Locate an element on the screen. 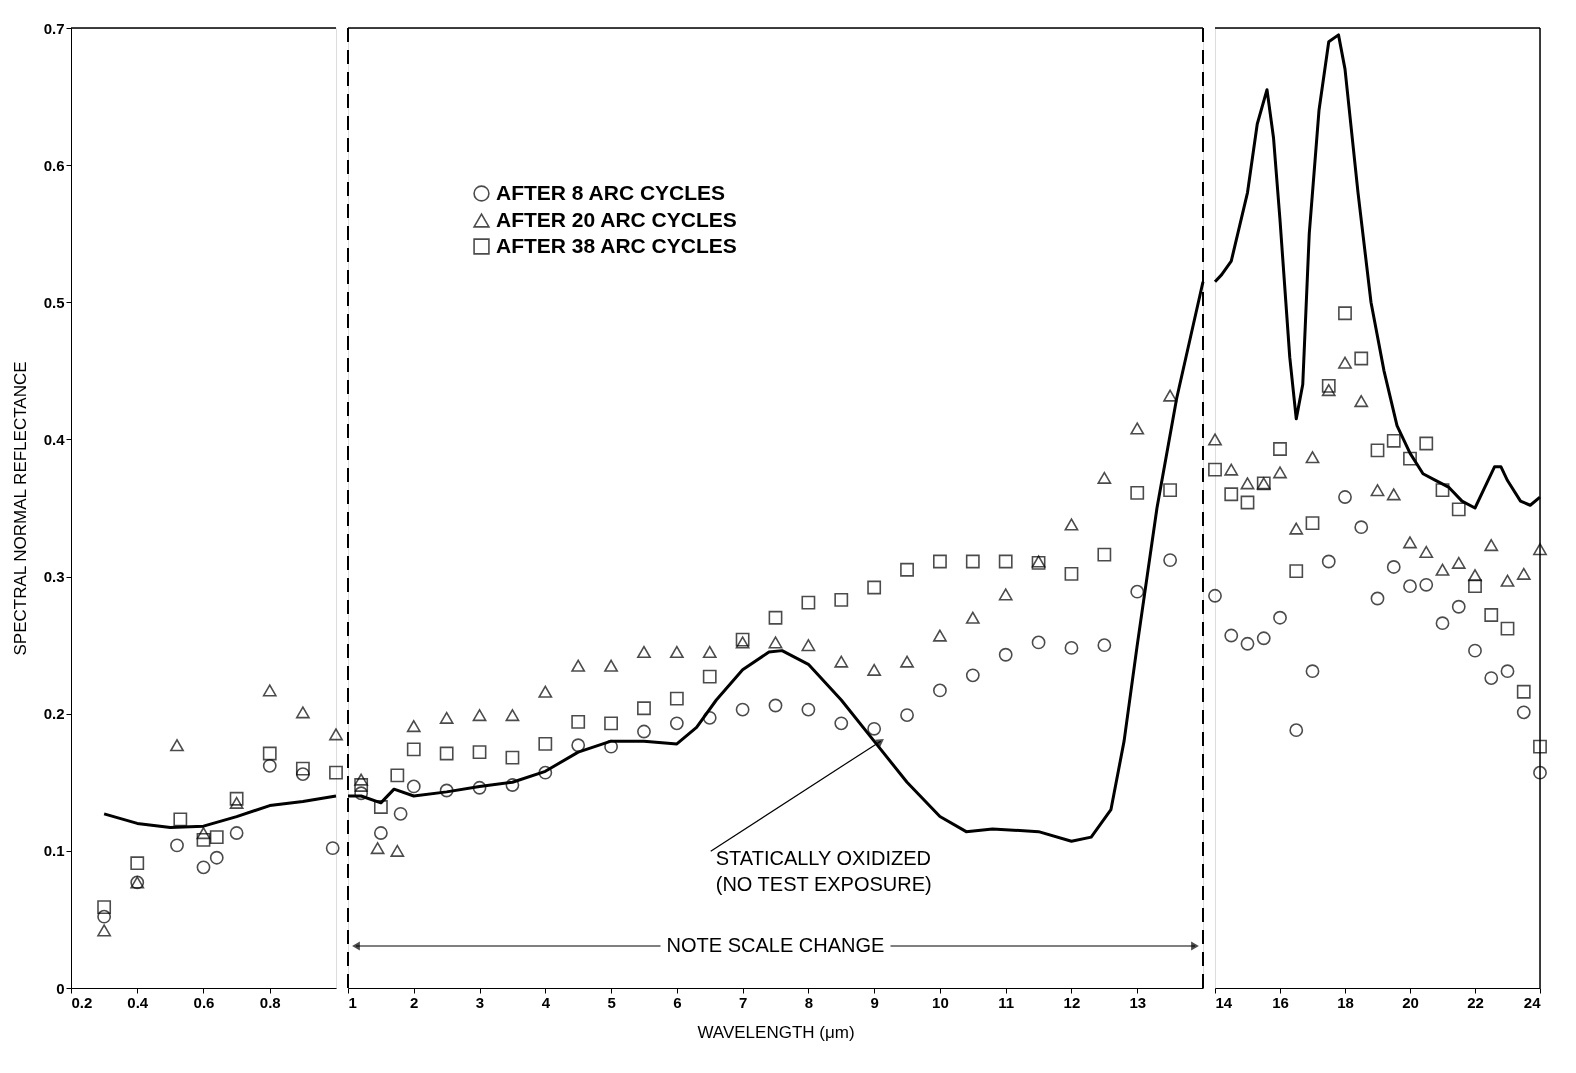  x-tick-label: 9 is located at coordinates (874, 1002).